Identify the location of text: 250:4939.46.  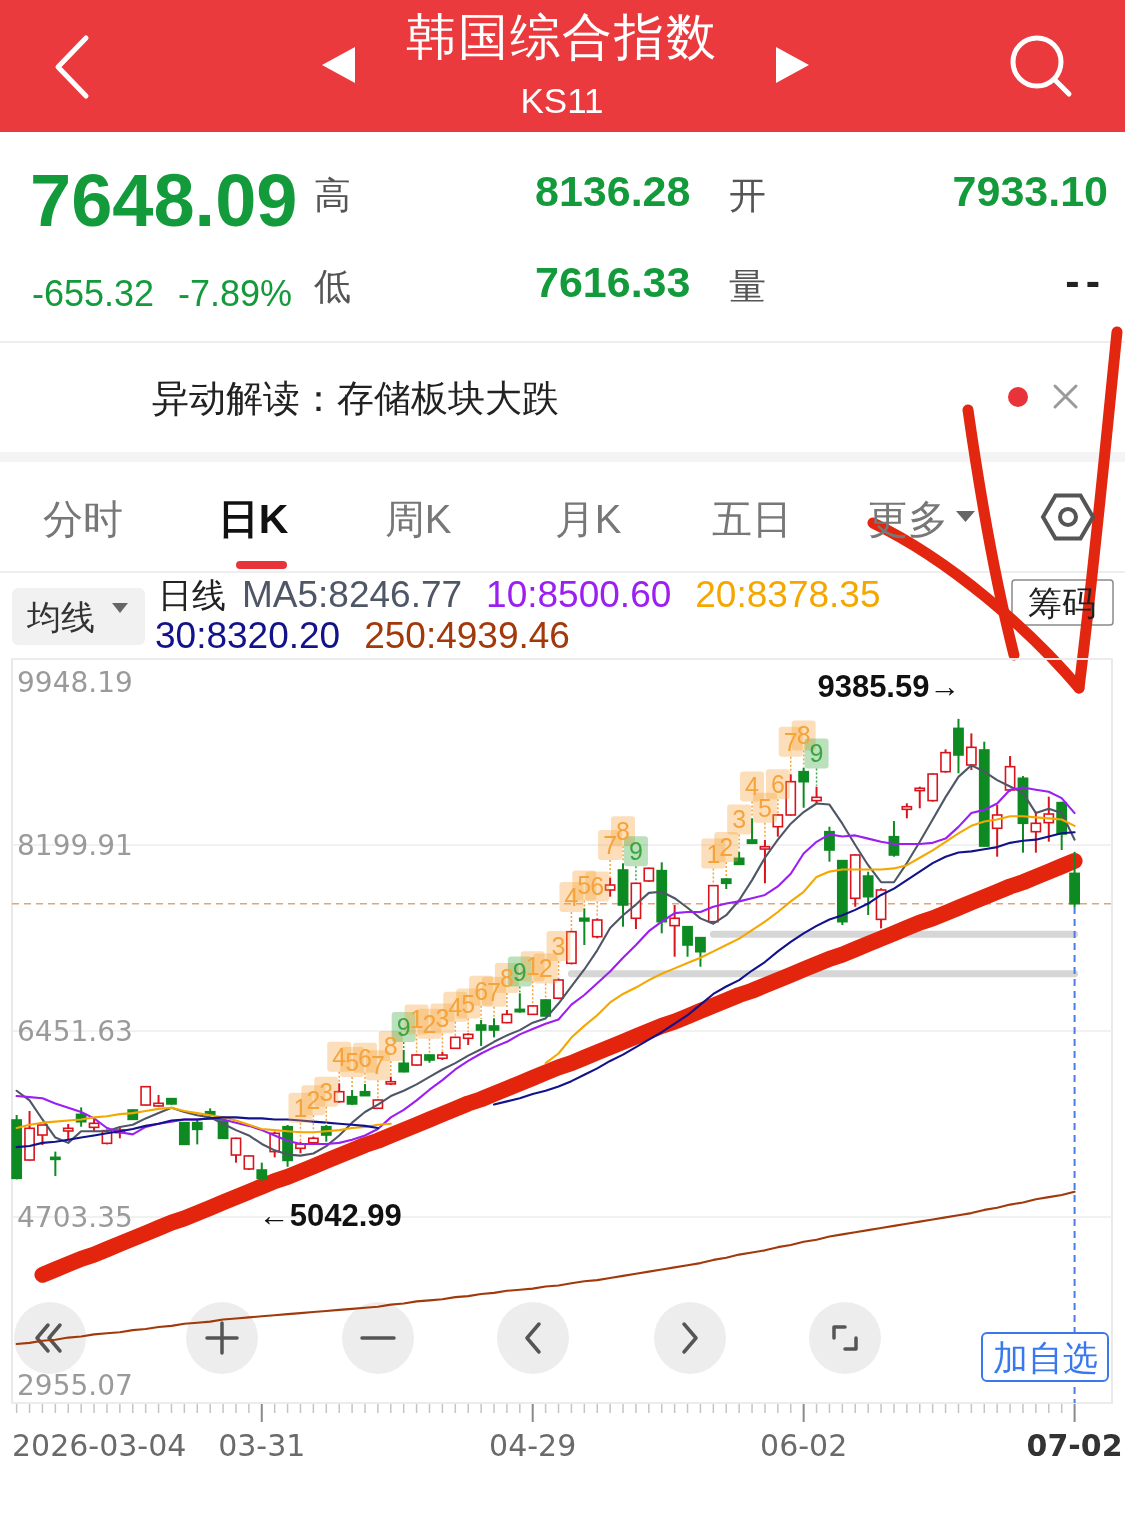
(467, 635).